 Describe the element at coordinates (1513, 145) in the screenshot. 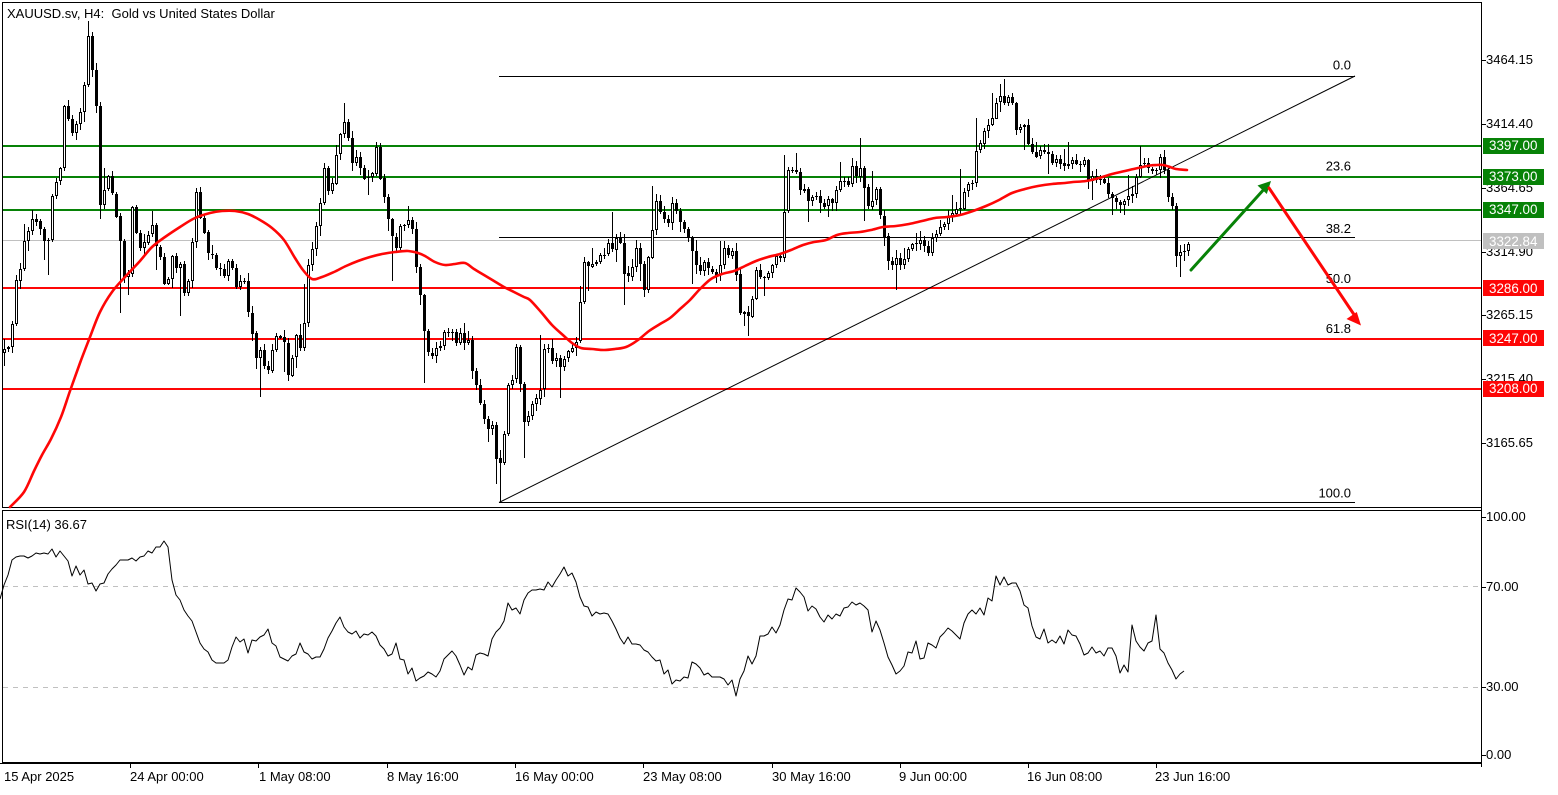

I see `svg-text: 3397.00` at that location.